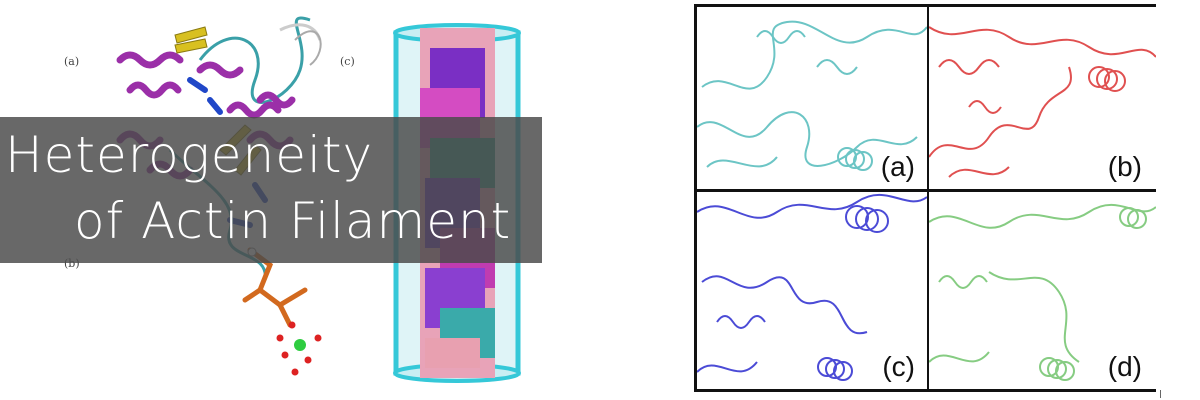 The height and width of the screenshot is (400, 1200). I want to click on backbone-trace-c, so click(812, 287).